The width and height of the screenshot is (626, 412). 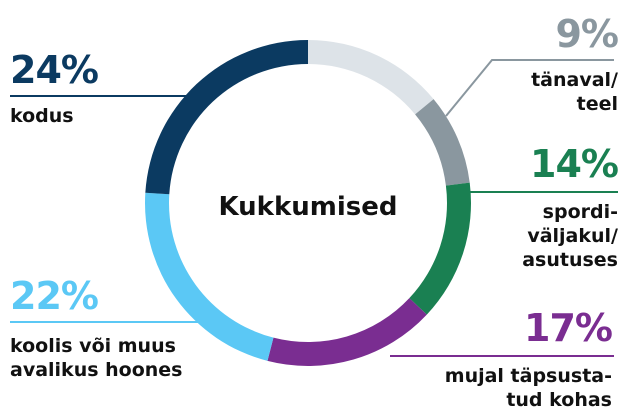 I want to click on value-label: 24%, so click(x=54, y=70).